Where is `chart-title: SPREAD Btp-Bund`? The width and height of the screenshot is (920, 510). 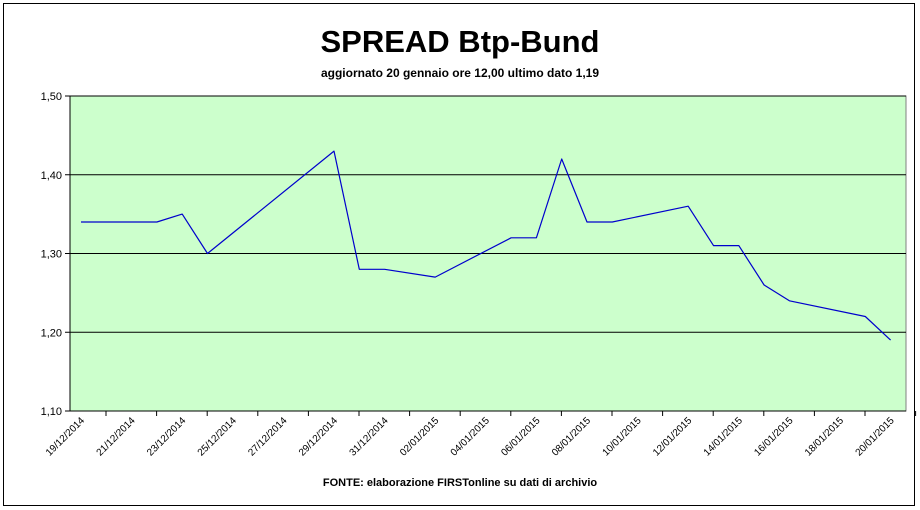 chart-title: SPREAD Btp-Bund is located at coordinates (460, 41).